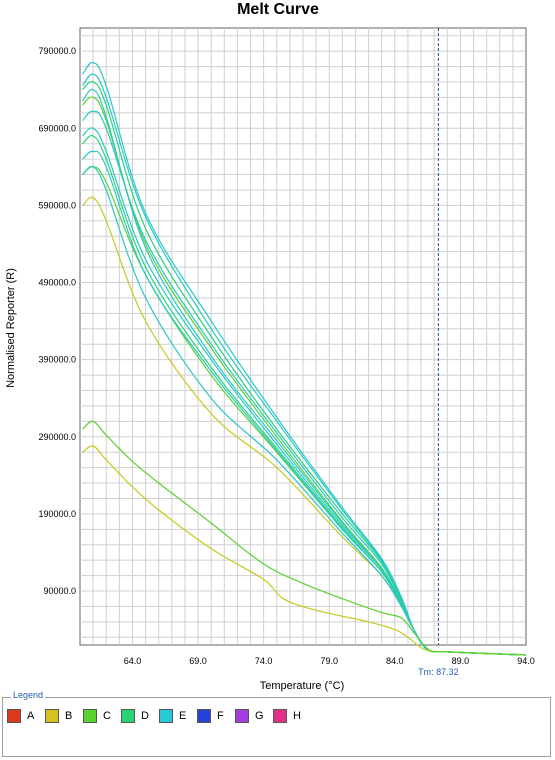  I want to click on y-axis-label: Normalised Reporter (R), so click(11, 328).